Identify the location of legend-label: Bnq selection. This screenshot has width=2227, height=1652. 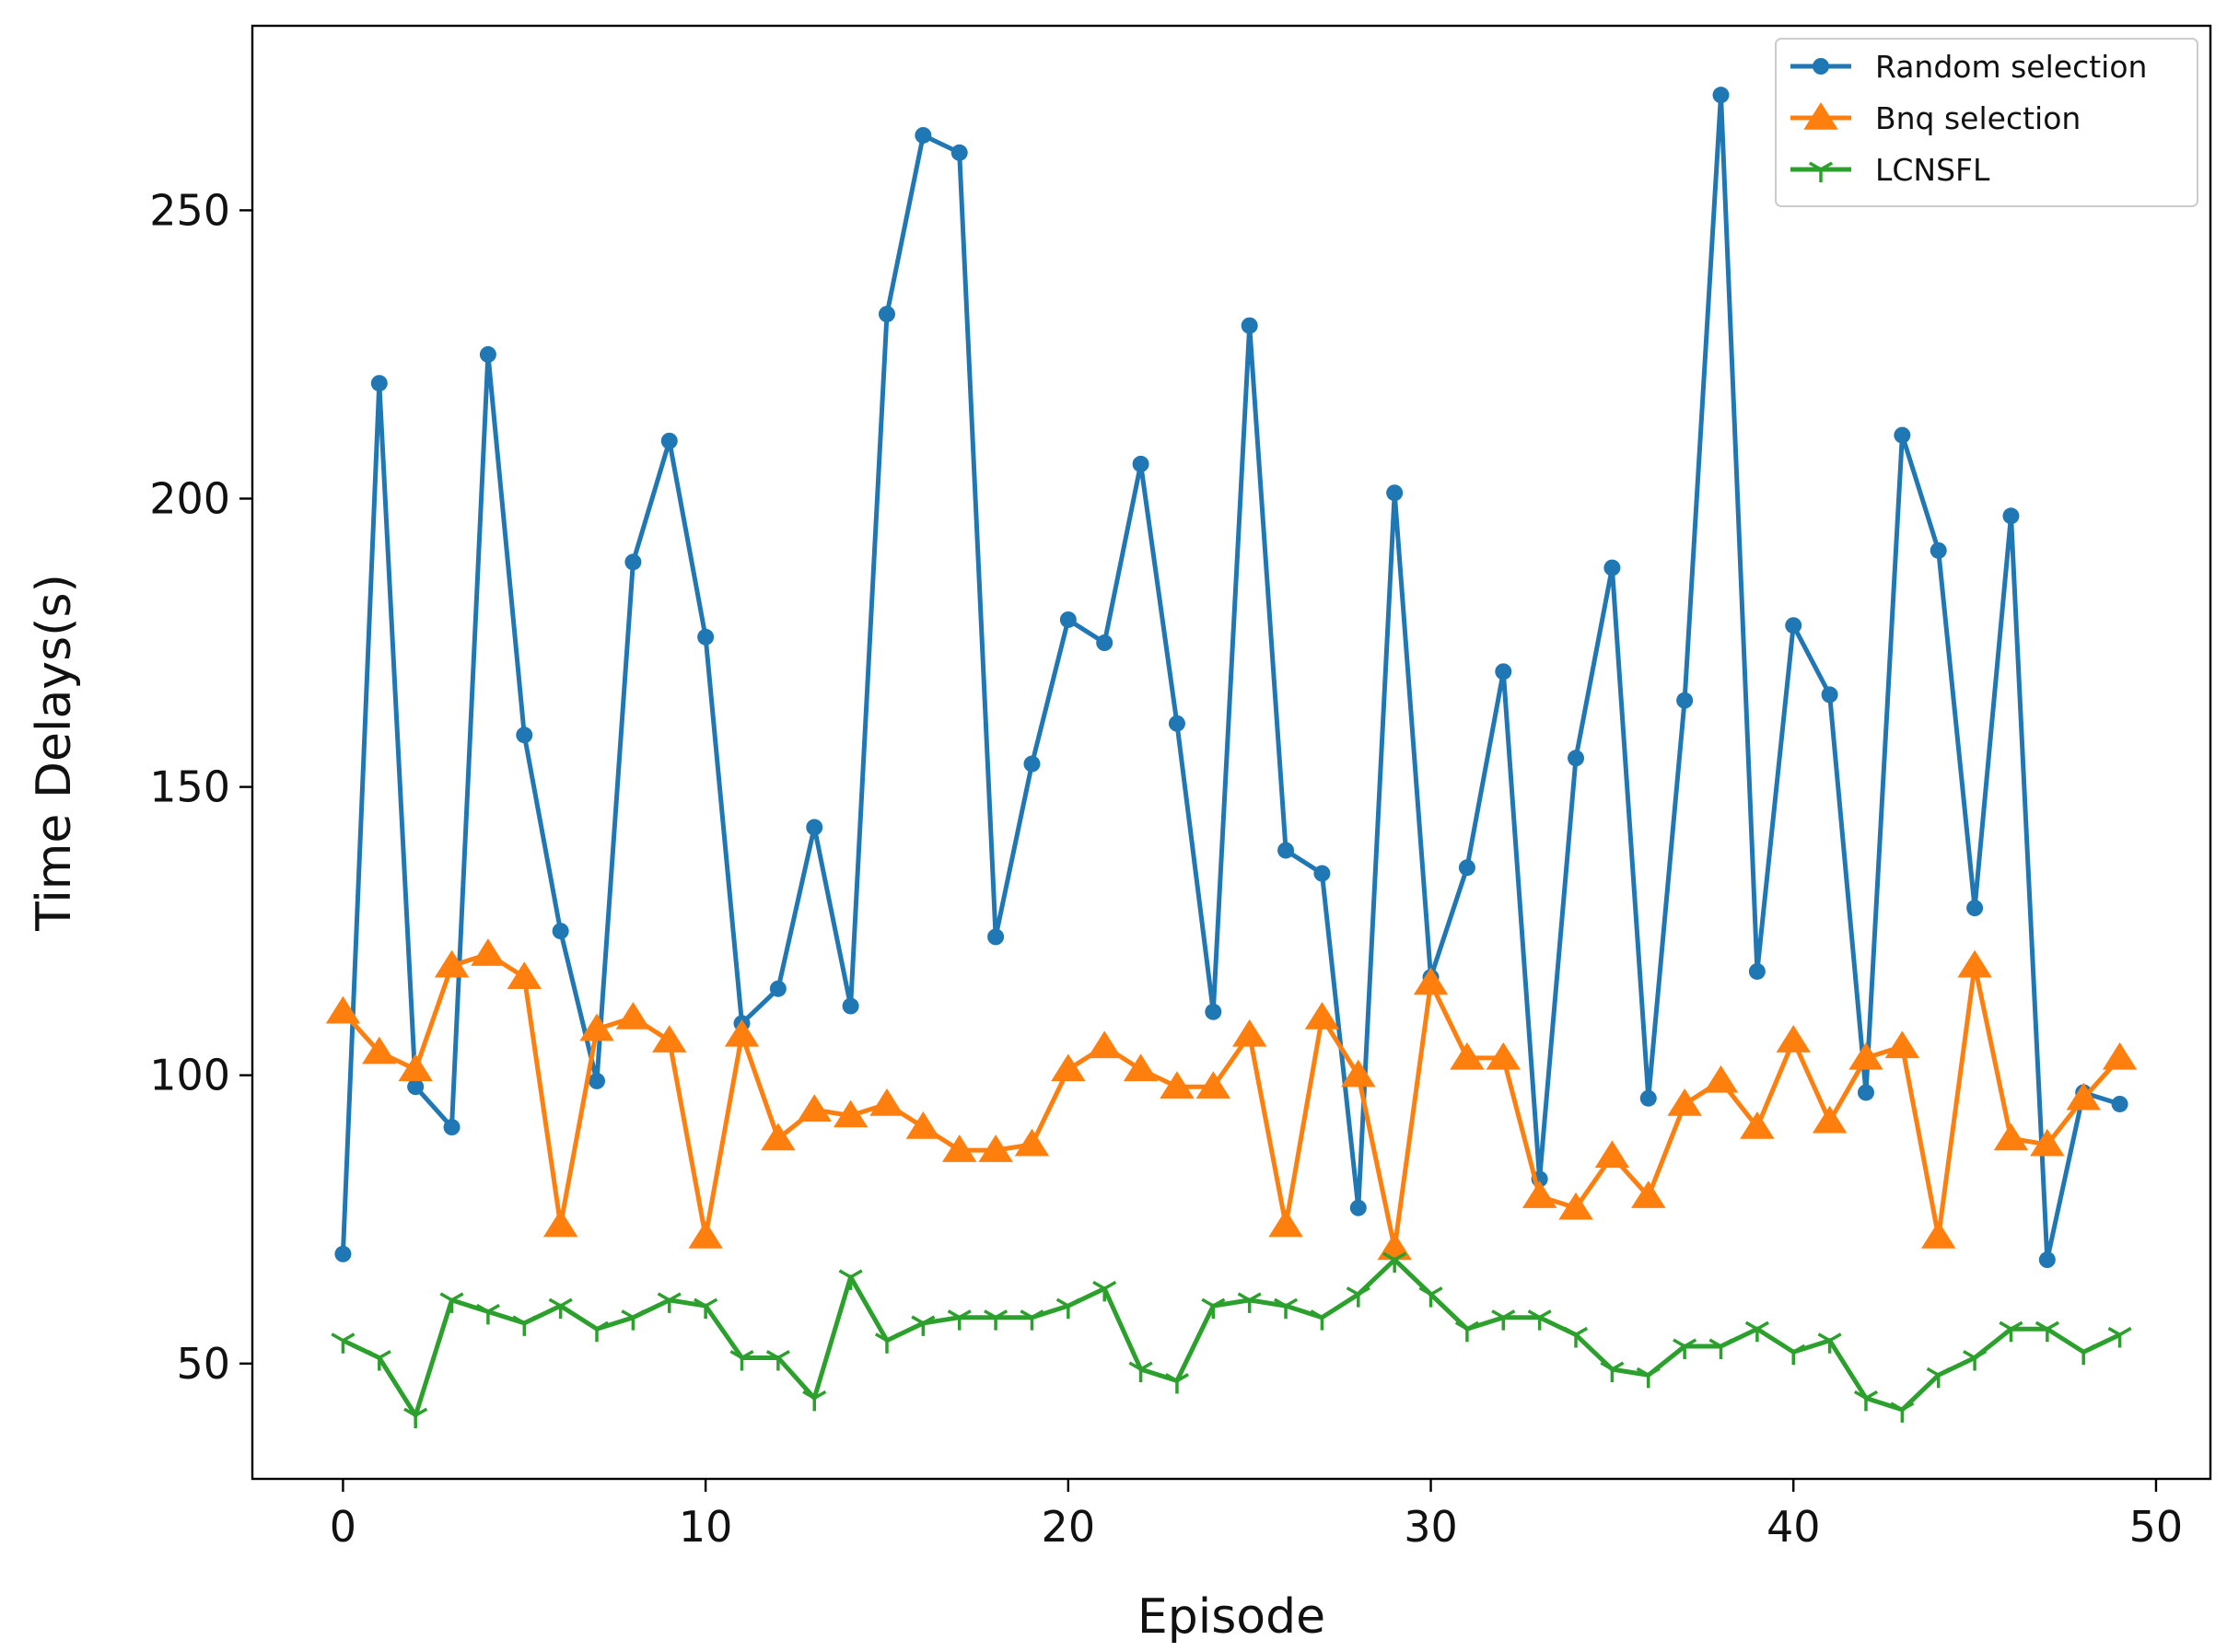
(1978, 118).